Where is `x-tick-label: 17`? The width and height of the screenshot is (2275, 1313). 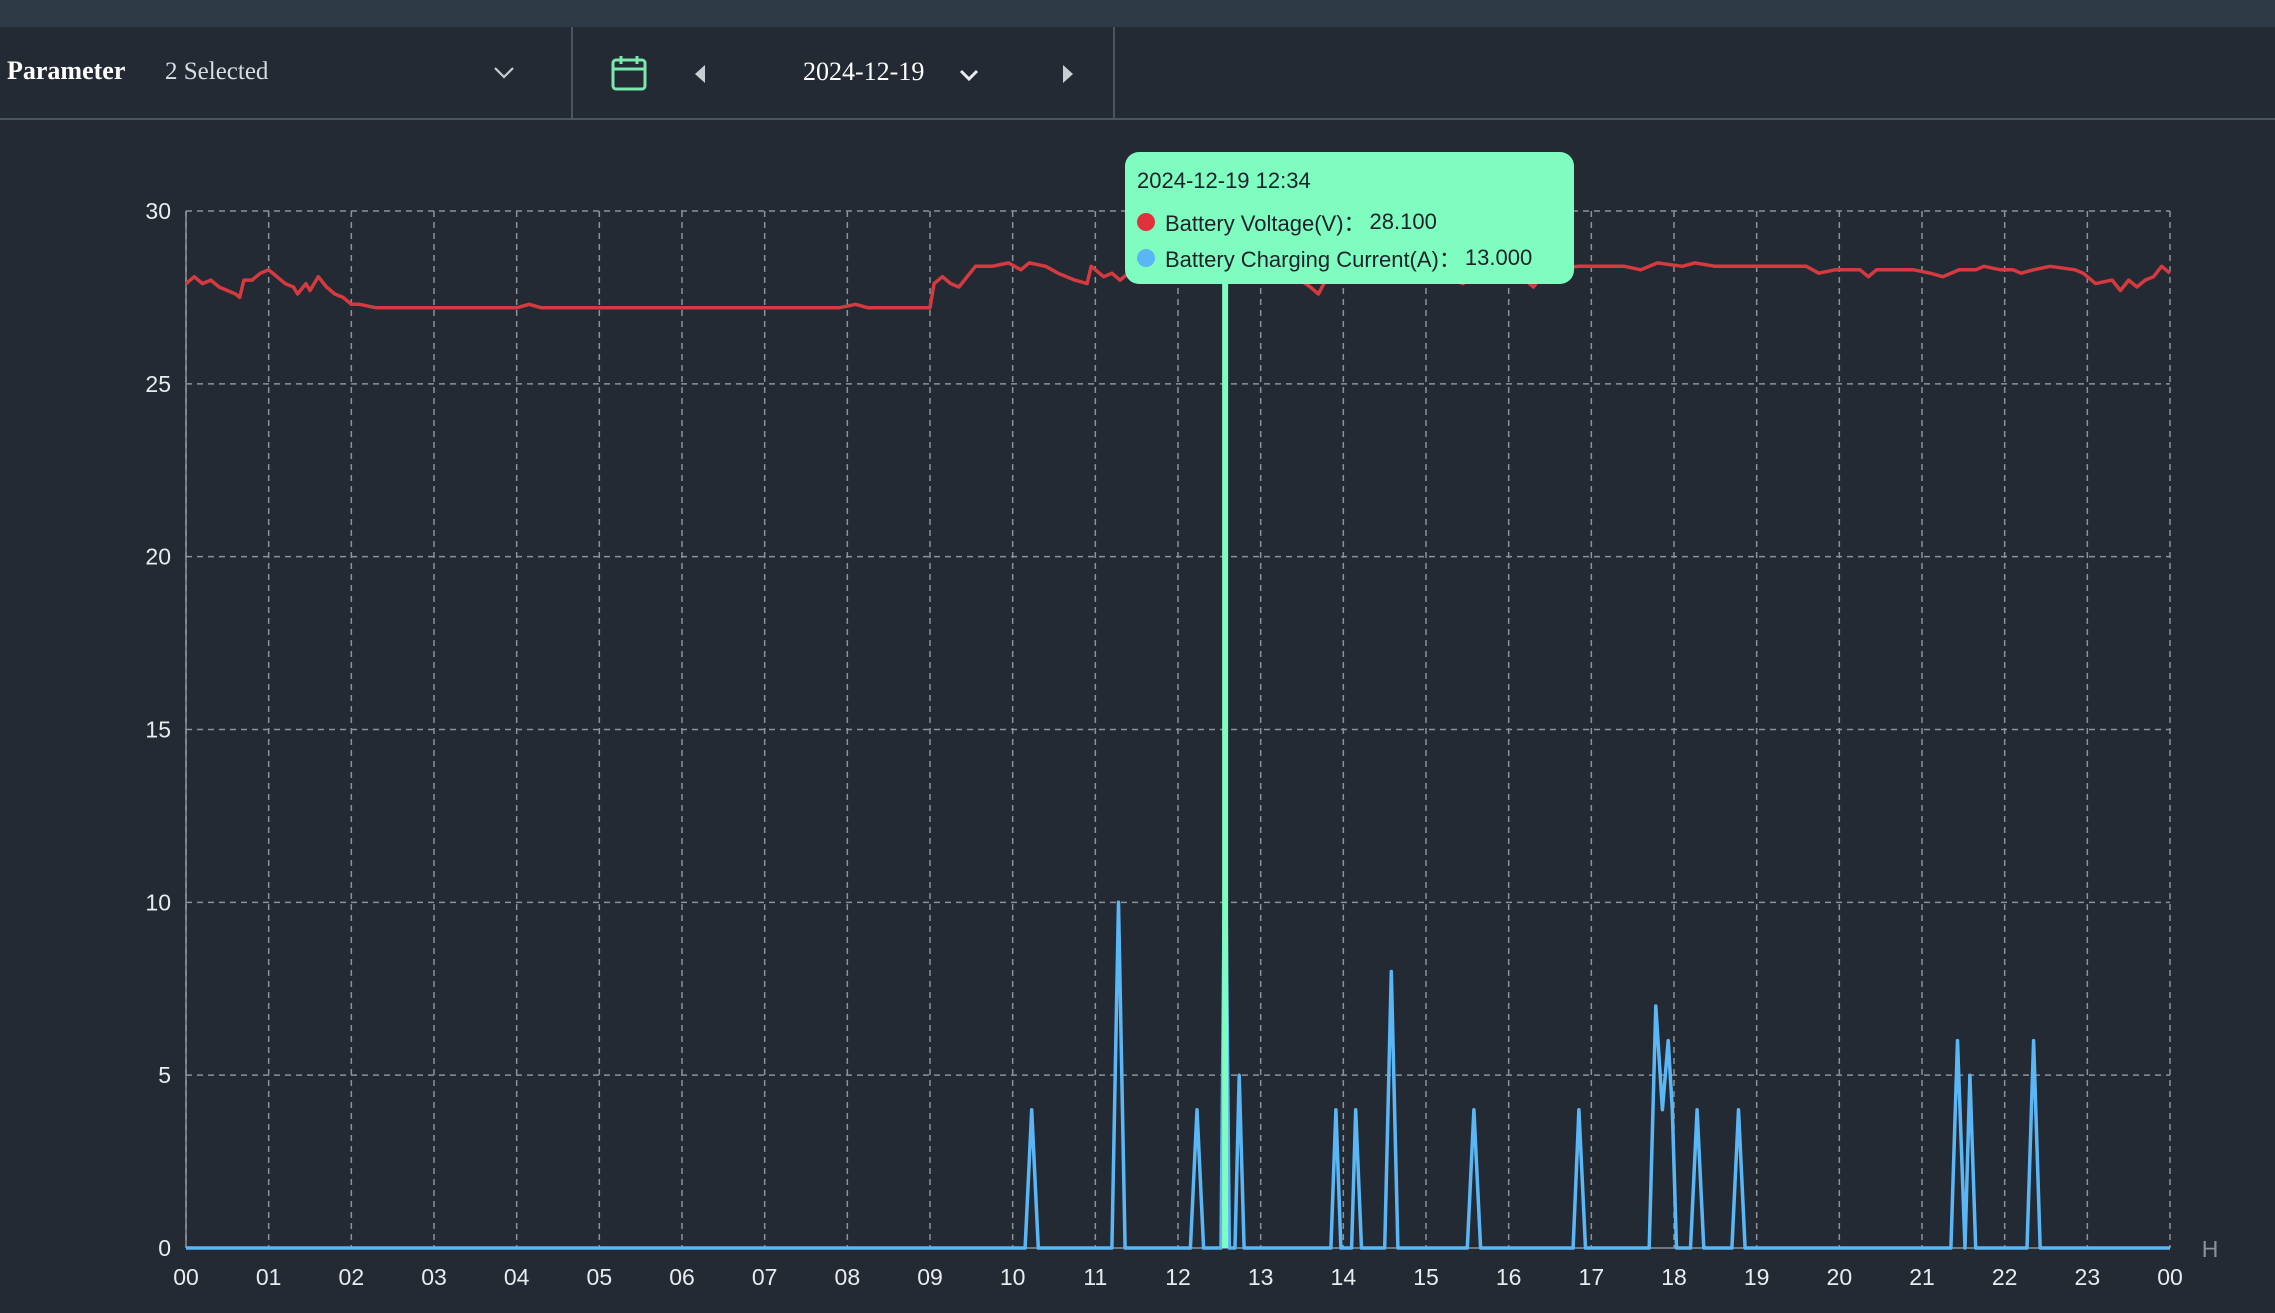 x-tick-label: 17 is located at coordinates (1592, 1277).